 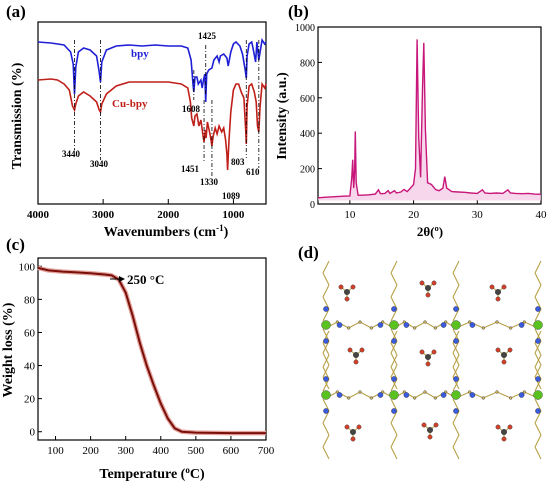 I want to click on panel-b-series, so click(x=429, y=120).